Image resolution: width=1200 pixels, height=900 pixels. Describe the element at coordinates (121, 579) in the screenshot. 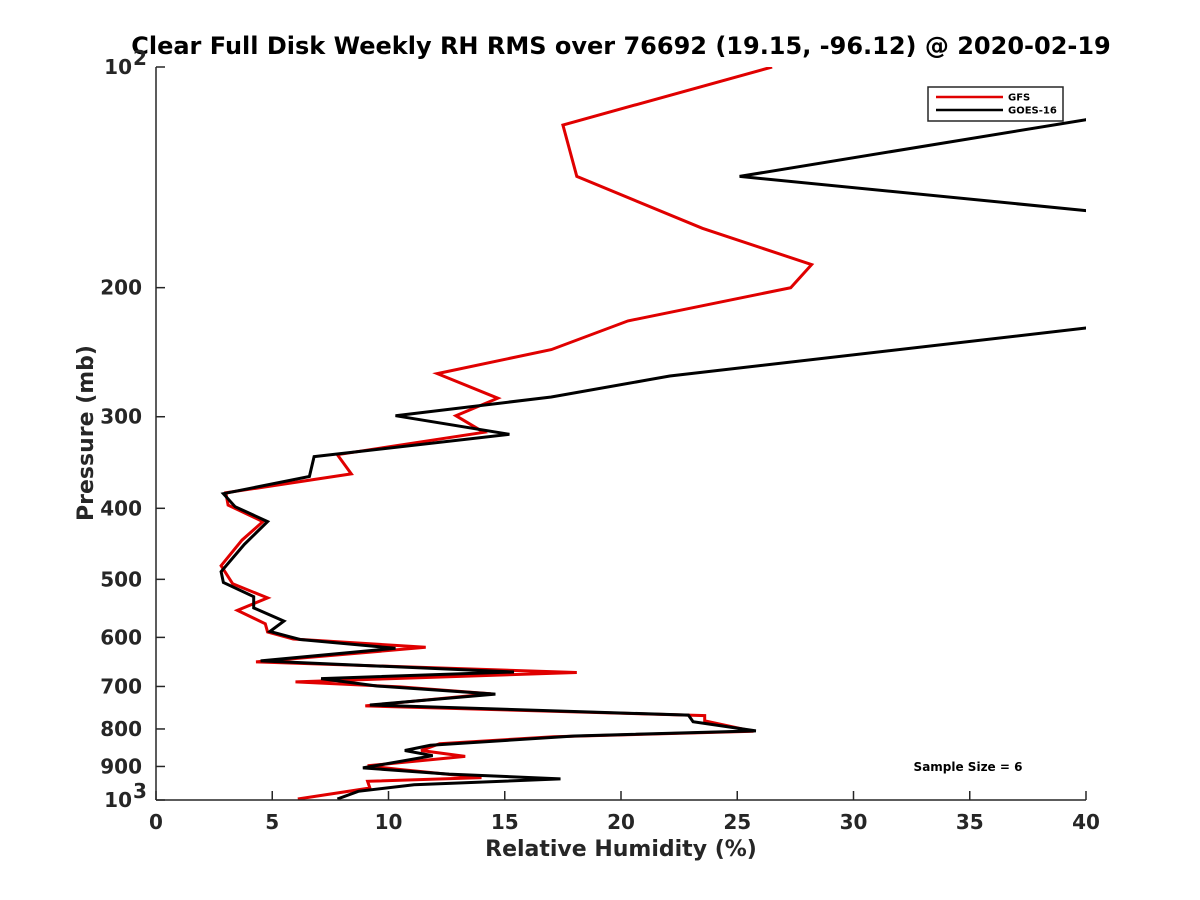

I see `y-tick-label: 500` at that location.